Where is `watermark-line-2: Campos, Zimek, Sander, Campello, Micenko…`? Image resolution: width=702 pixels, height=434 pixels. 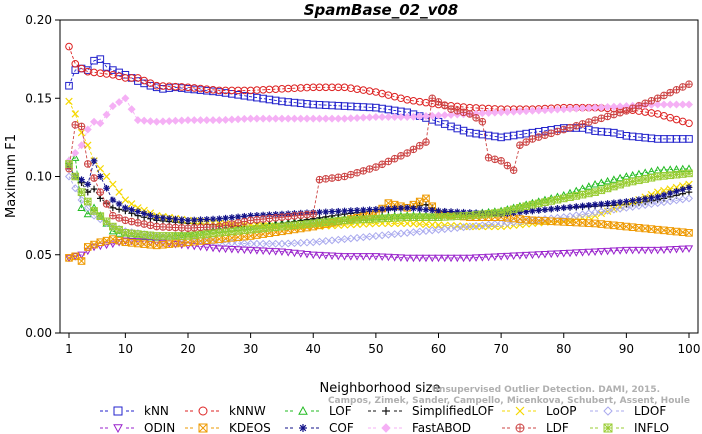
watermark-line-2: Campos, Zimek, Sander, Campello, Micenko… is located at coordinates (509, 401).